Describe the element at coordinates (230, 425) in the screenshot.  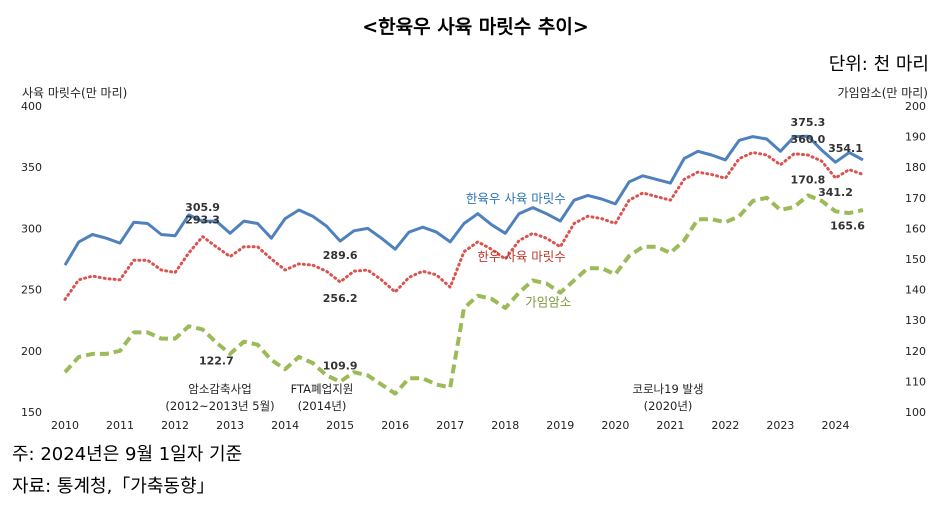
I see `x-tick-label: 2013` at that location.